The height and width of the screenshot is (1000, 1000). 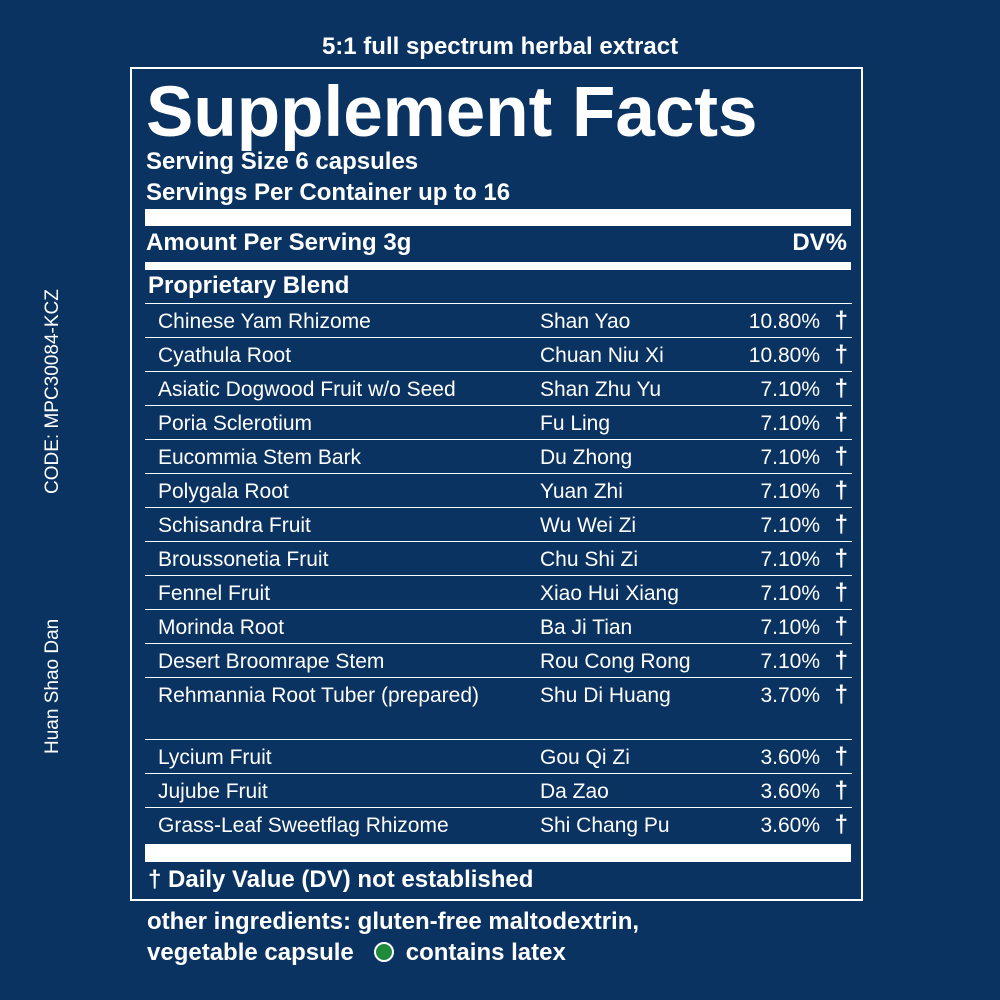 What do you see at coordinates (223, 491) in the screenshot?
I see `ingredient-name: Polygala Root` at bounding box center [223, 491].